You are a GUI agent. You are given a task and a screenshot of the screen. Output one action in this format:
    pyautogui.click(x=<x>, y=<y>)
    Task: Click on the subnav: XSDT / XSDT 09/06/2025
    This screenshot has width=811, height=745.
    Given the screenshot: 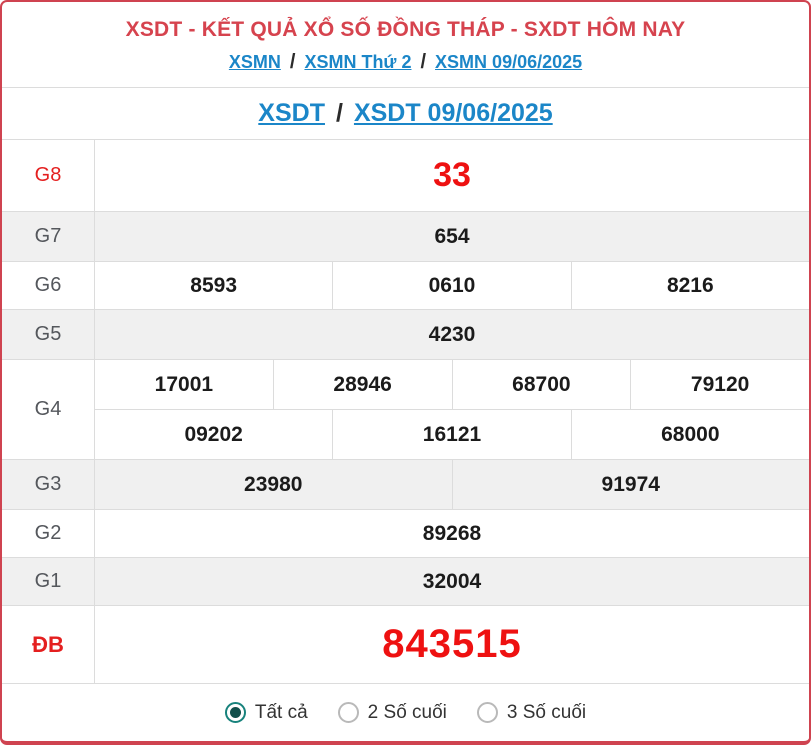 What is the action you would take?
    pyautogui.click(x=405, y=114)
    